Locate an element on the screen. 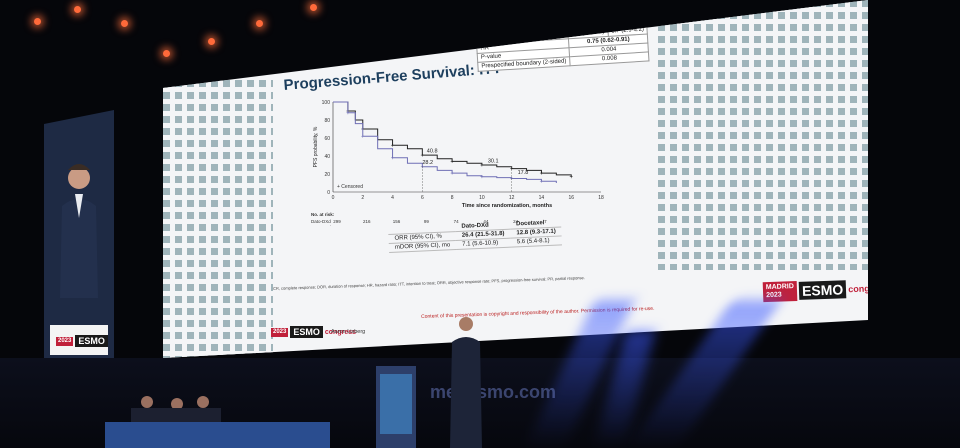 This screenshot has width=960, height=448. y-tick-label: 40 is located at coordinates (327, 157).